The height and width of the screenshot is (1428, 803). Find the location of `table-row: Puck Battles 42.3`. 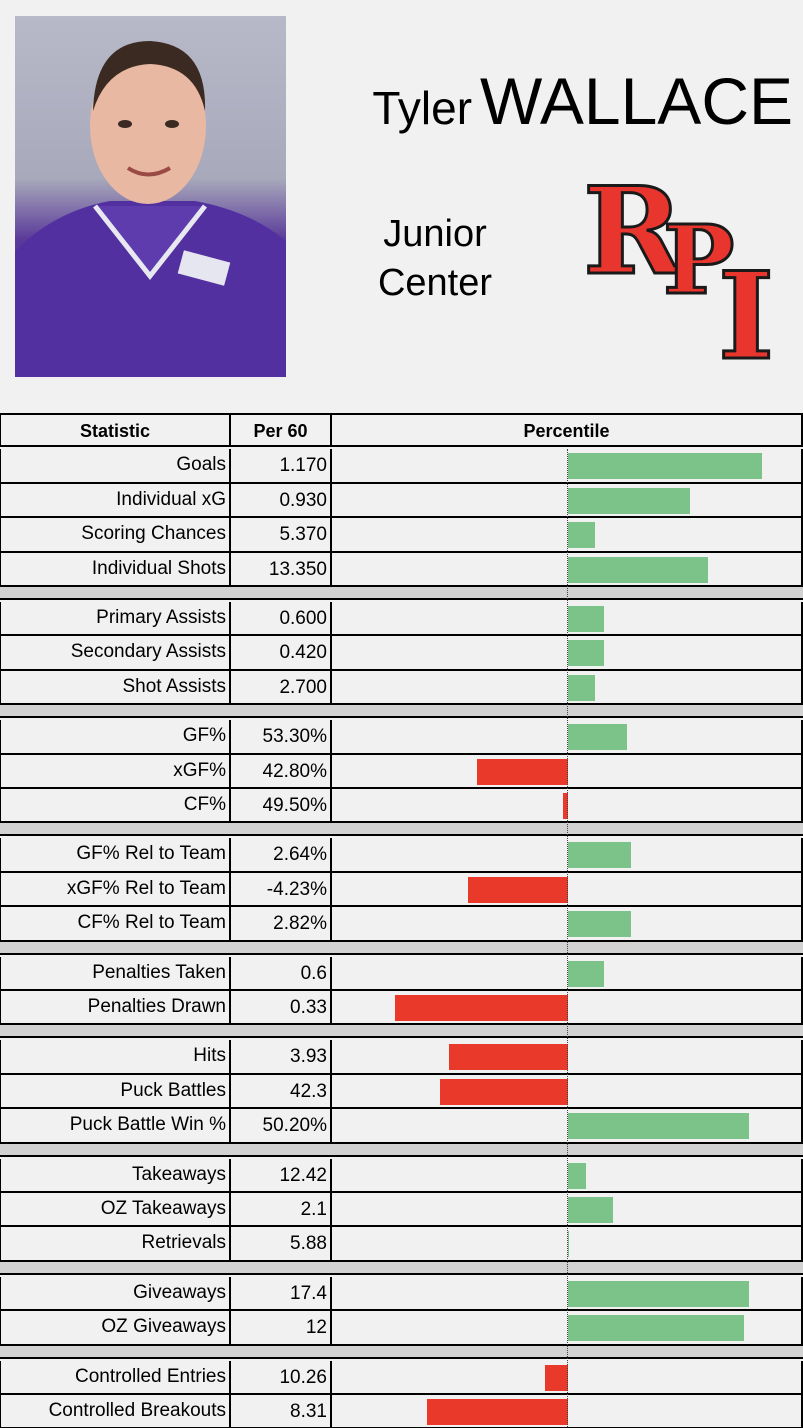

table-row: Puck Battles 42.3 is located at coordinates (401, 1092).